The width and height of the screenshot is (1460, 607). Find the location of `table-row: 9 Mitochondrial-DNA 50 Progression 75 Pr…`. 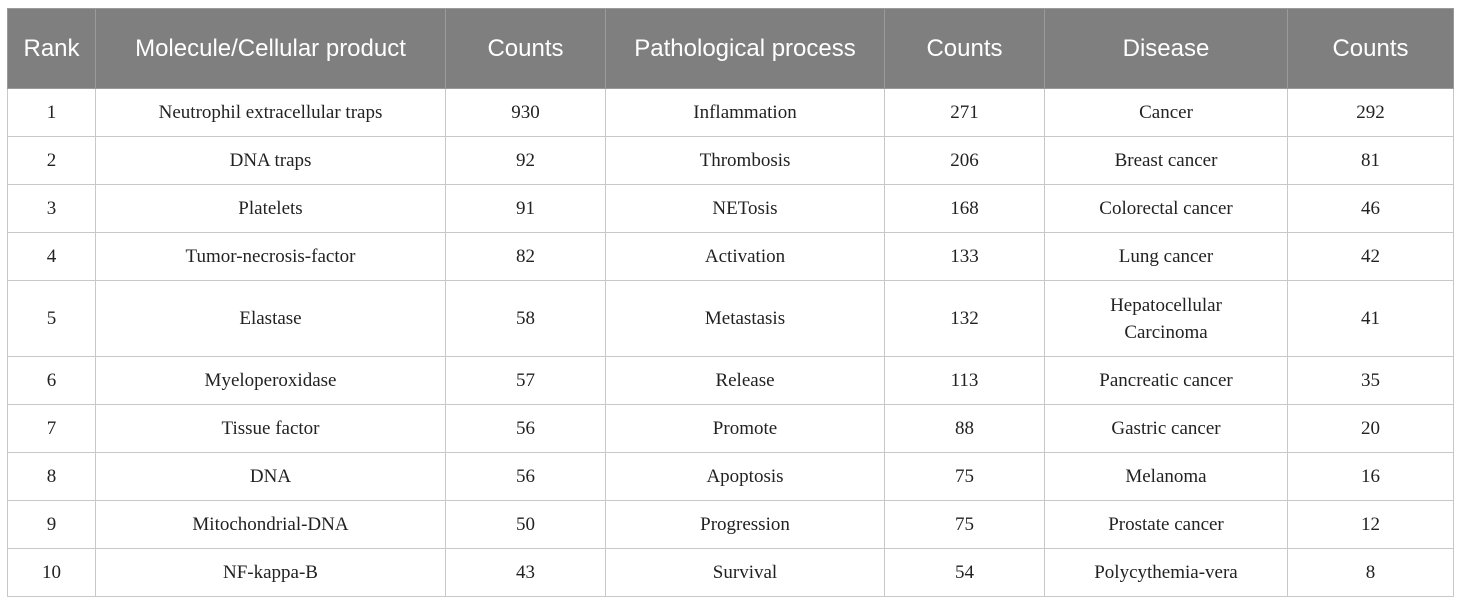

table-row: 9 Mitochondrial-DNA 50 Progression 75 Pr… is located at coordinates (730, 524).